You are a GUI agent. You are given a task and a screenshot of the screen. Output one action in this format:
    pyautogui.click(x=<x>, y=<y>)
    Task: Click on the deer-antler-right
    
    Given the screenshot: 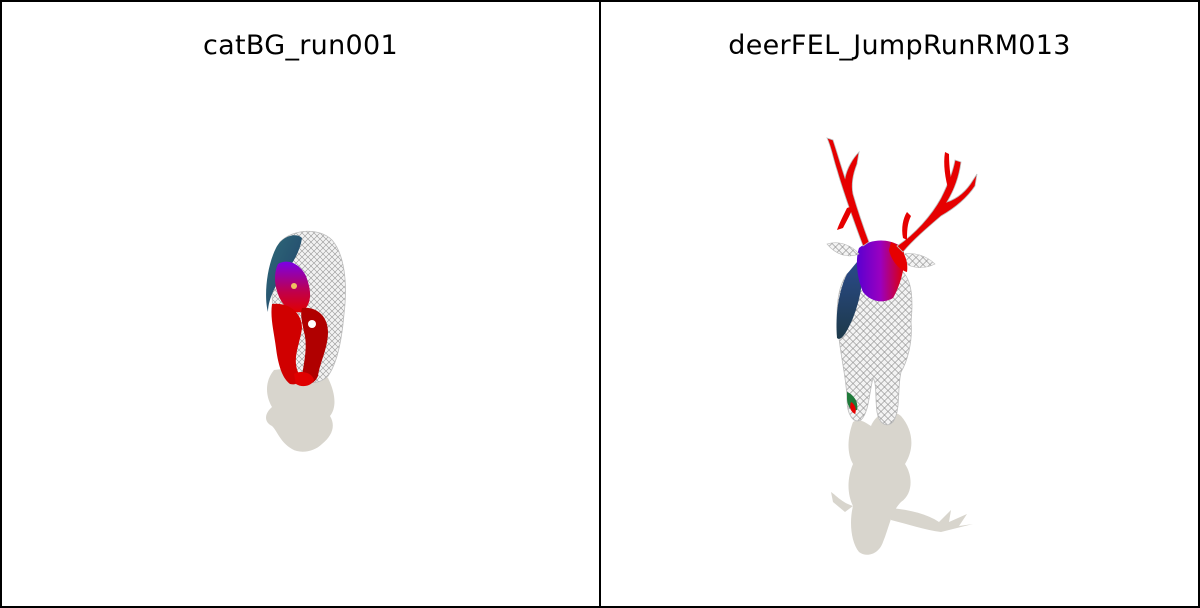 What is the action you would take?
    pyautogui.click(x=937, y=202)
    